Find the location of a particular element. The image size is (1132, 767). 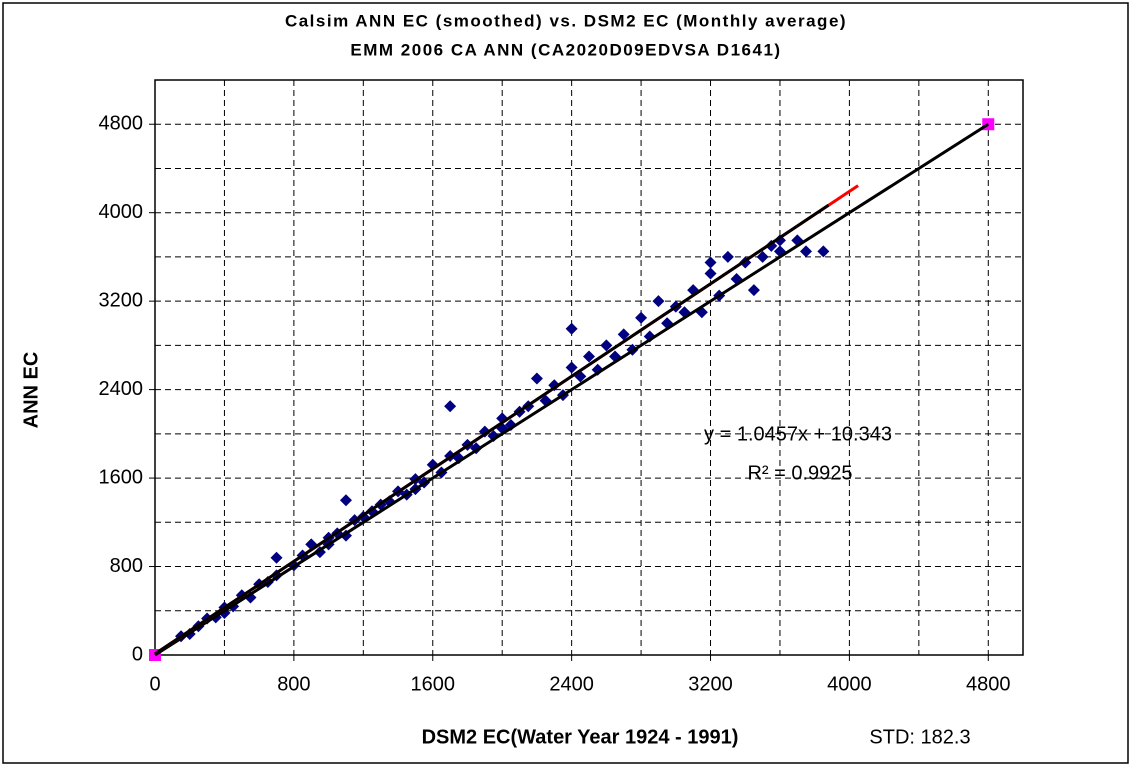

chart-subtitle: EMM 2006 CA ANN (CA2020D09EDVSA D1641) is located at coordinates (565, 49).